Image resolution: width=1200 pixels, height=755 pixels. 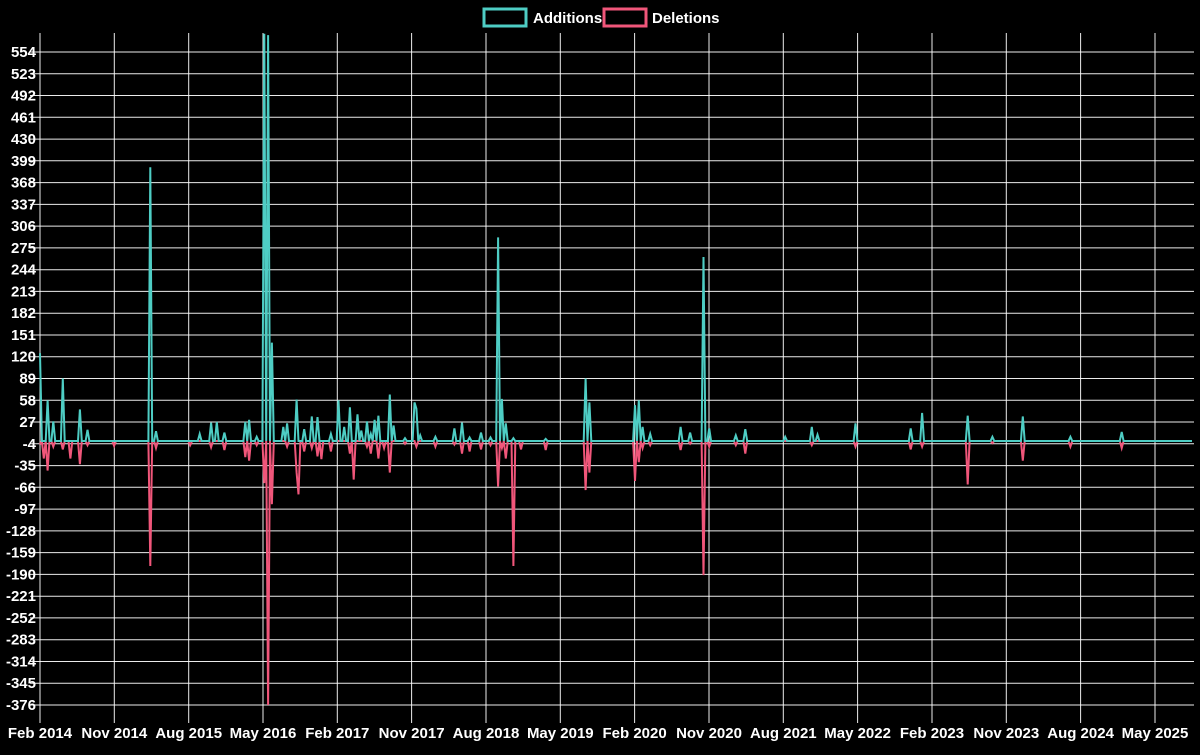 What do you see at coordinates (23, 204) in the screenshot?
I see `y-tick-label: 337` at bounding box center [23, 204].